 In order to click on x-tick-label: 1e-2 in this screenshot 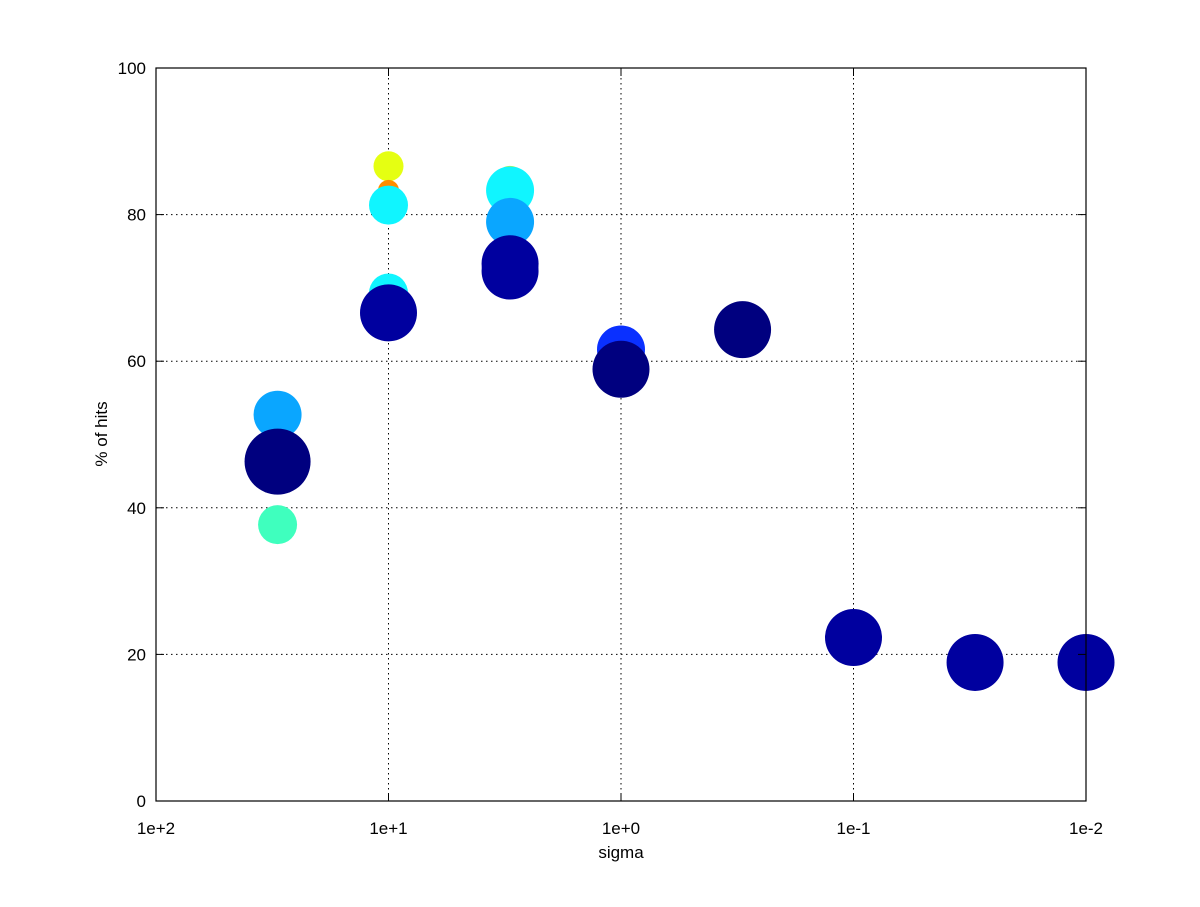, I will do `click(1086, 828)`.